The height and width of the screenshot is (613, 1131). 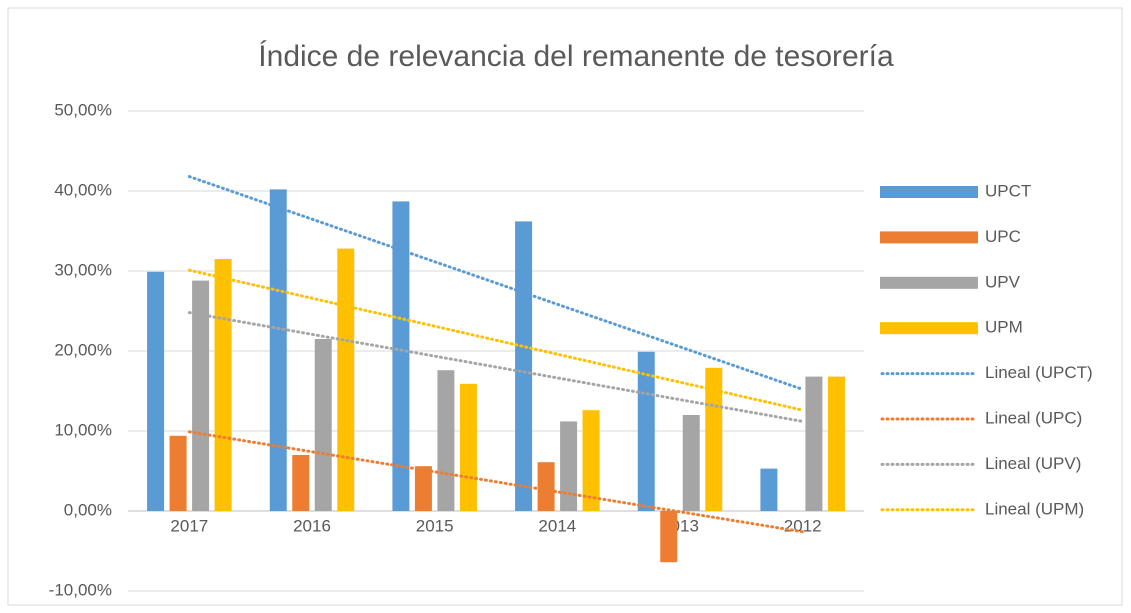 What do you see at coordinates (435, 525) in the screenshot?
I see `x-tick-label: 2015` at bounding box center [435, 525].